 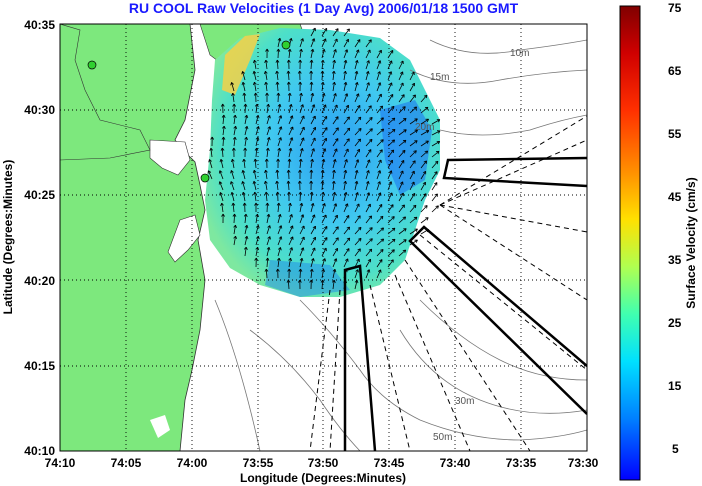 I want to click on x-tick: 74:10, so click(x=60, y=463).